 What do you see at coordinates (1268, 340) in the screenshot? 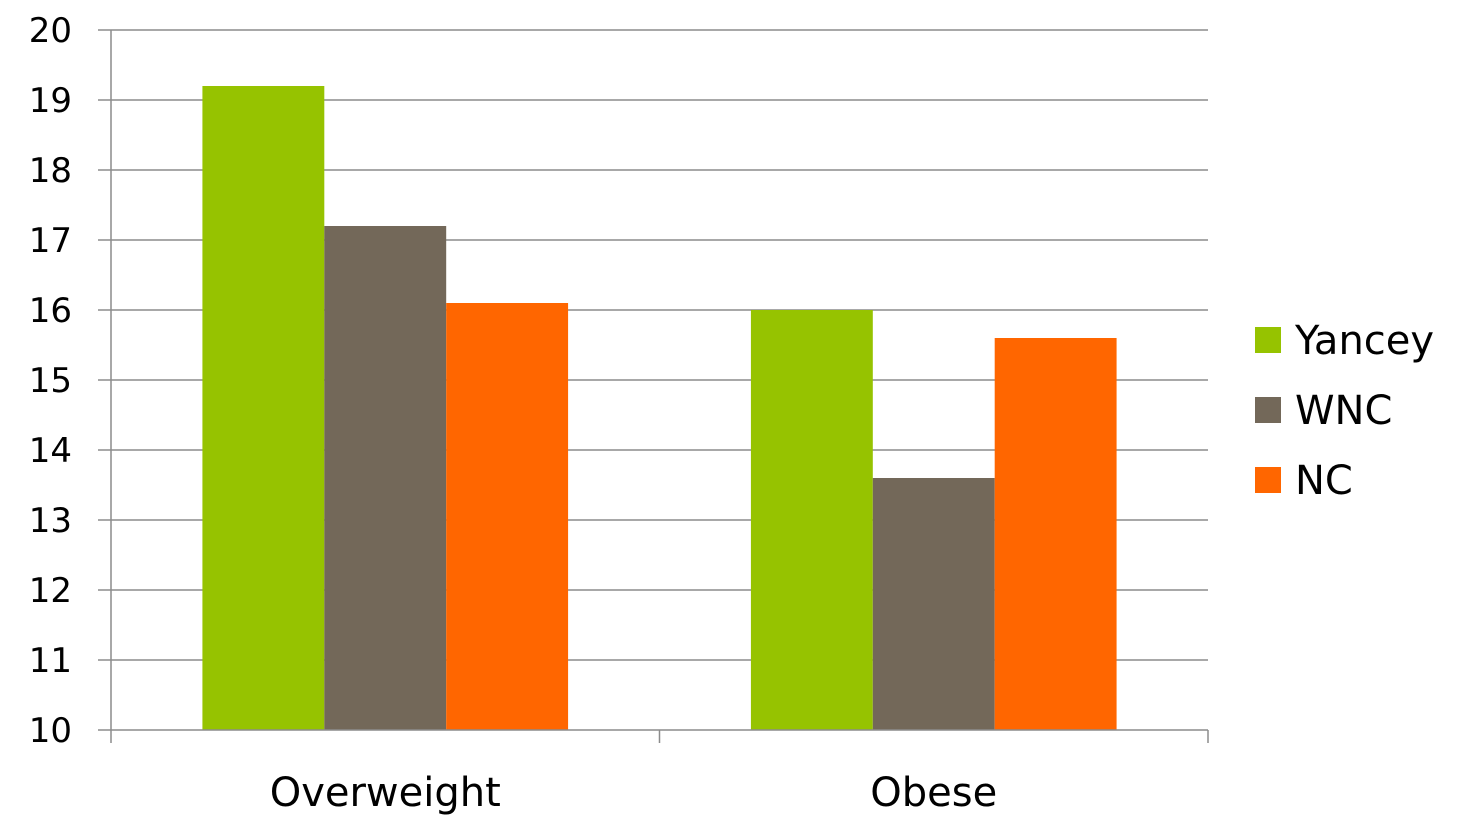
I see `legend-swatch-yancey` at bounding box center [1268, 340].